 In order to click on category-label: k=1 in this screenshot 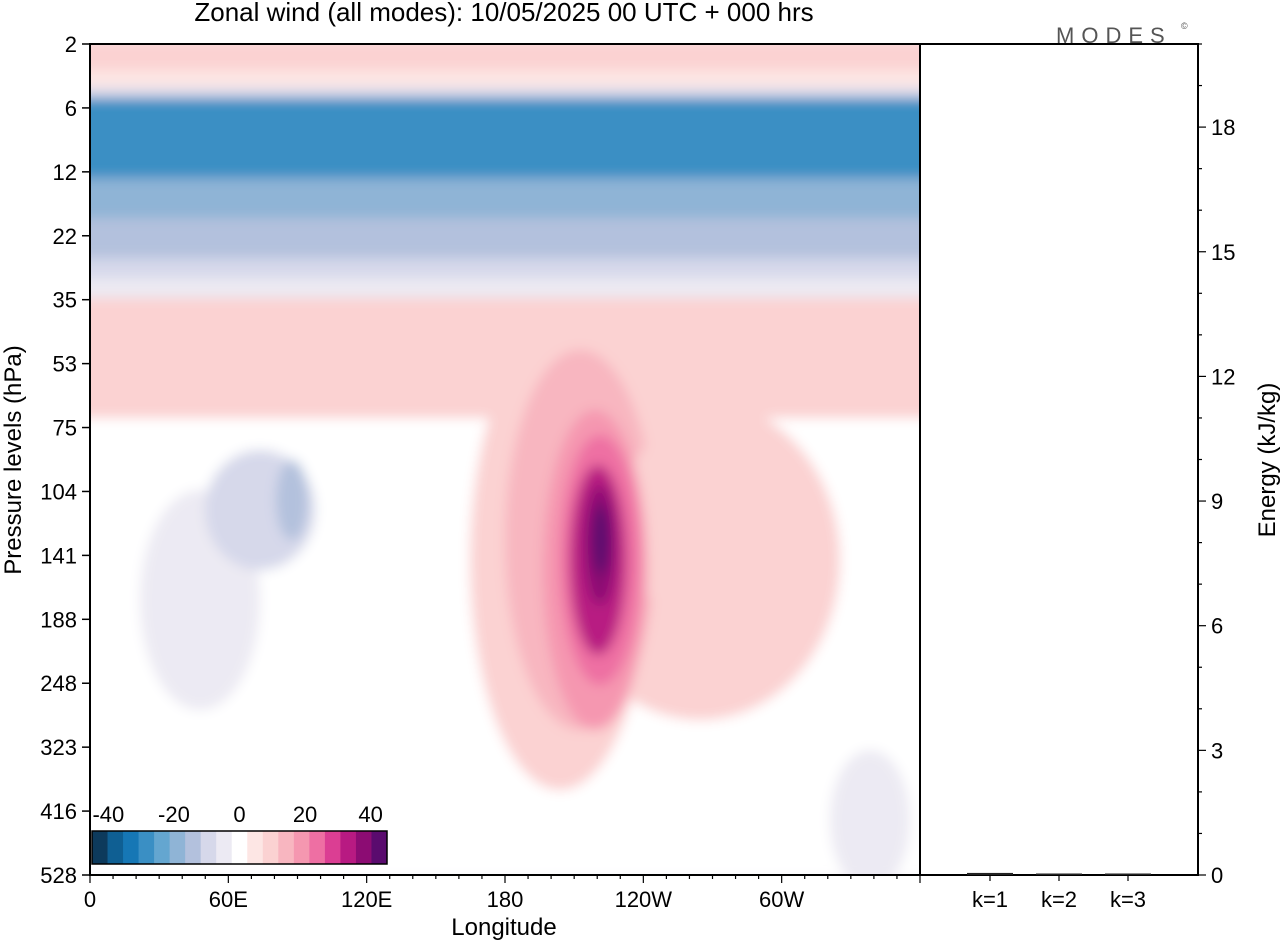, I will do `click(990, 899)`.